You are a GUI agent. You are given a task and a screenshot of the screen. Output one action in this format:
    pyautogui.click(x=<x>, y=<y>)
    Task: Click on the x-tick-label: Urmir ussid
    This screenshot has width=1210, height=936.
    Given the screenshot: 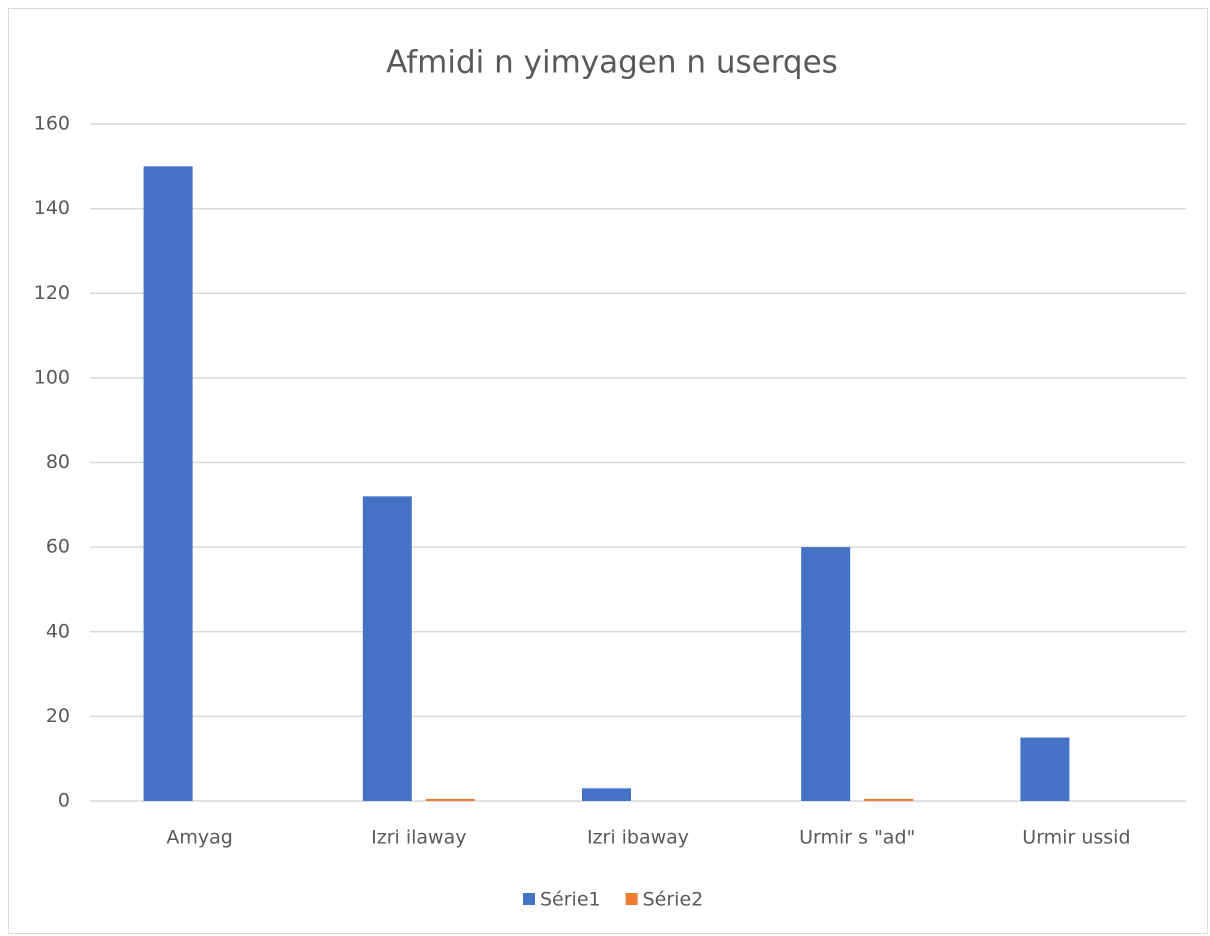 What is the action you would take?
    pyautogui.click(x=1076, y=838)
    